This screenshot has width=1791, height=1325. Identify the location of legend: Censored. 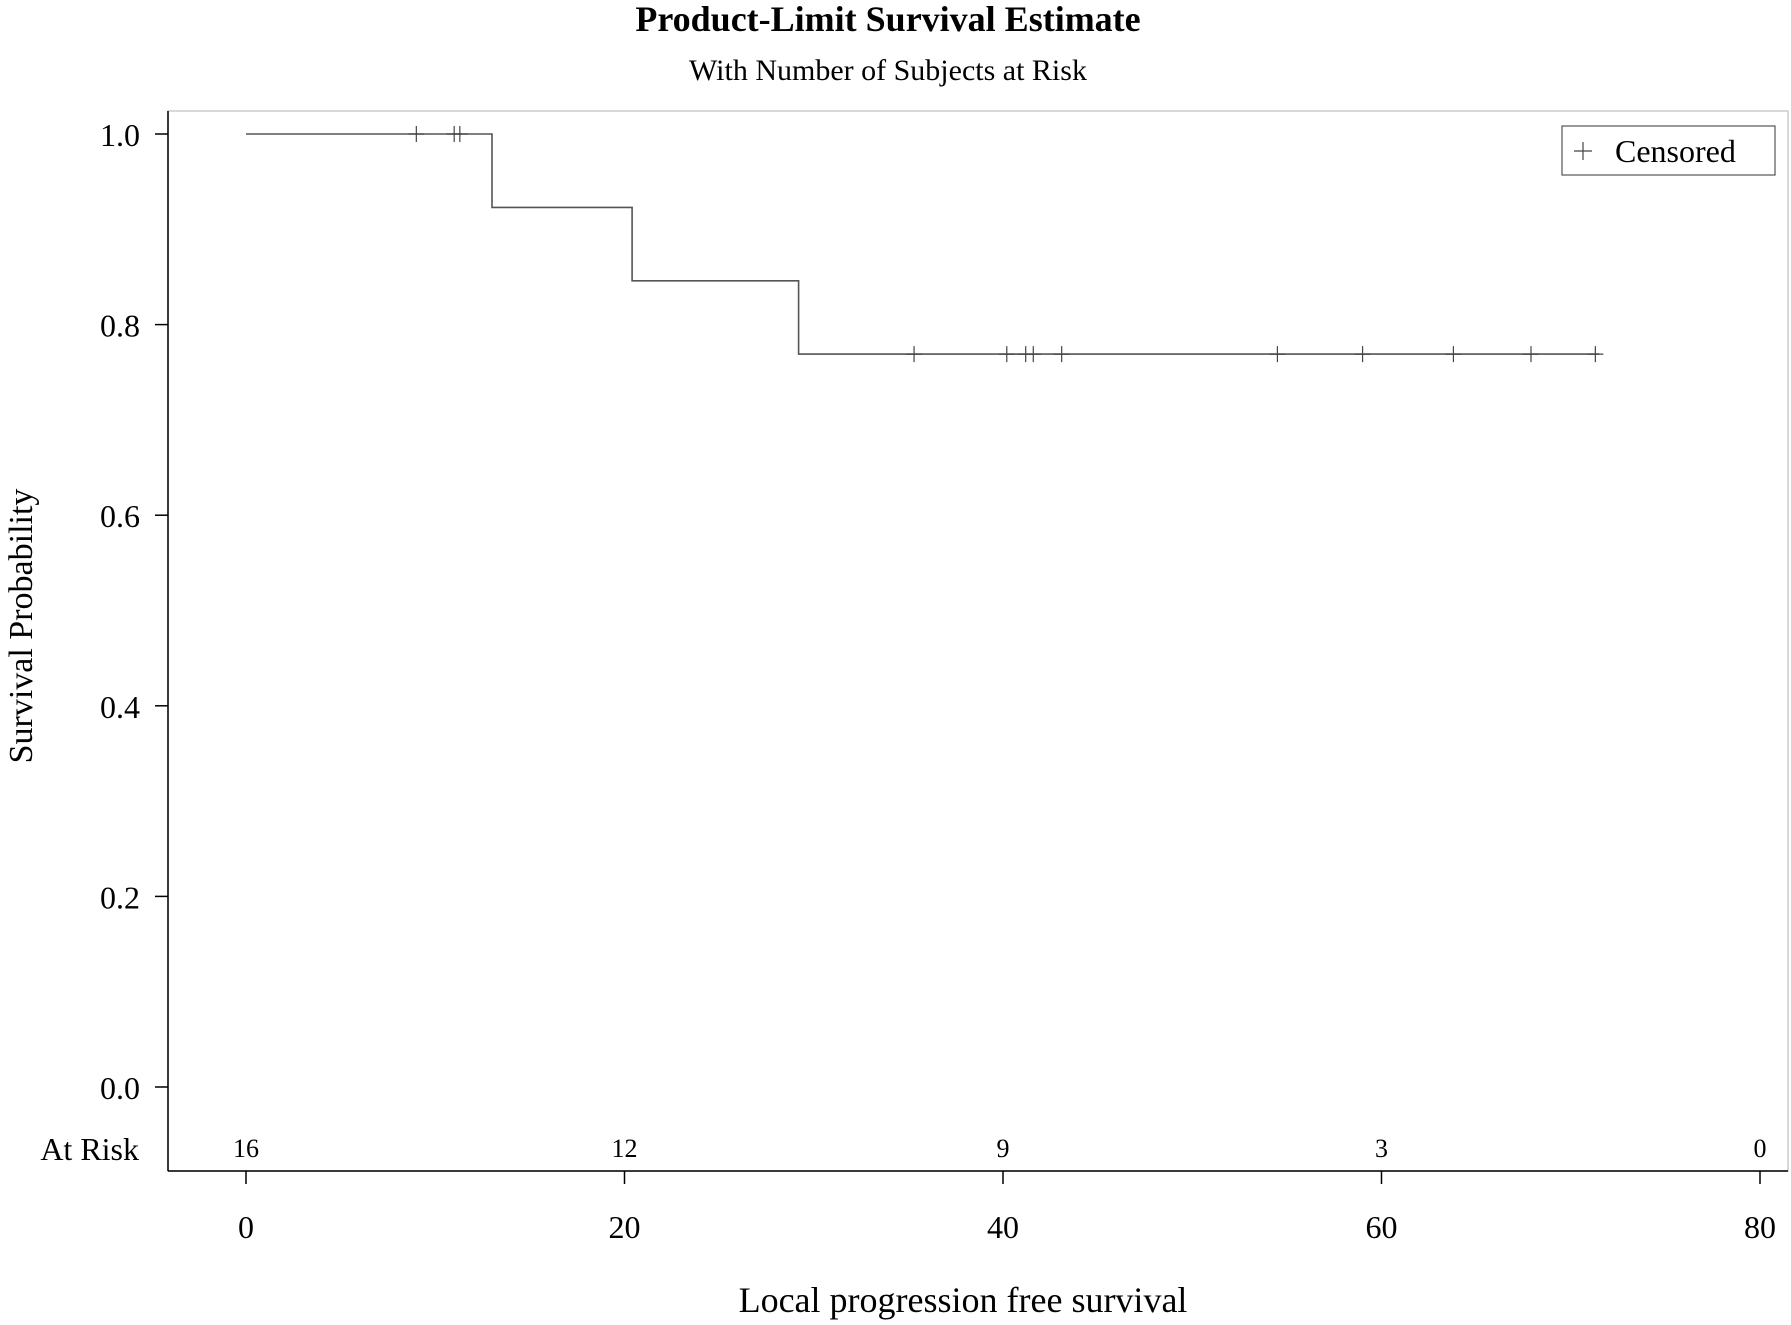
(1668, 150).